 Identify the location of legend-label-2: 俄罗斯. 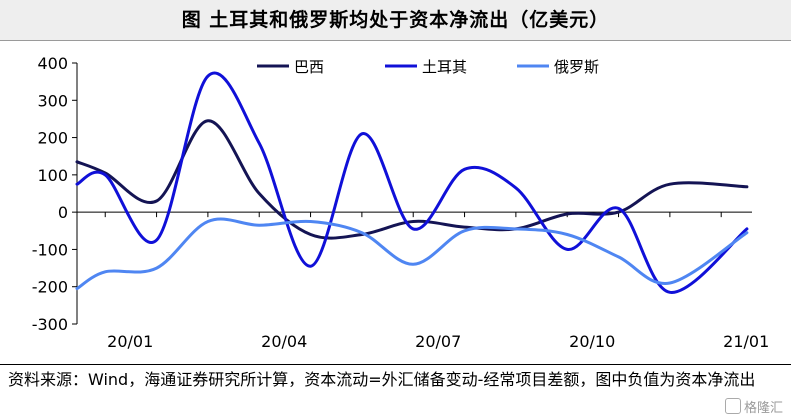
(576, 67).